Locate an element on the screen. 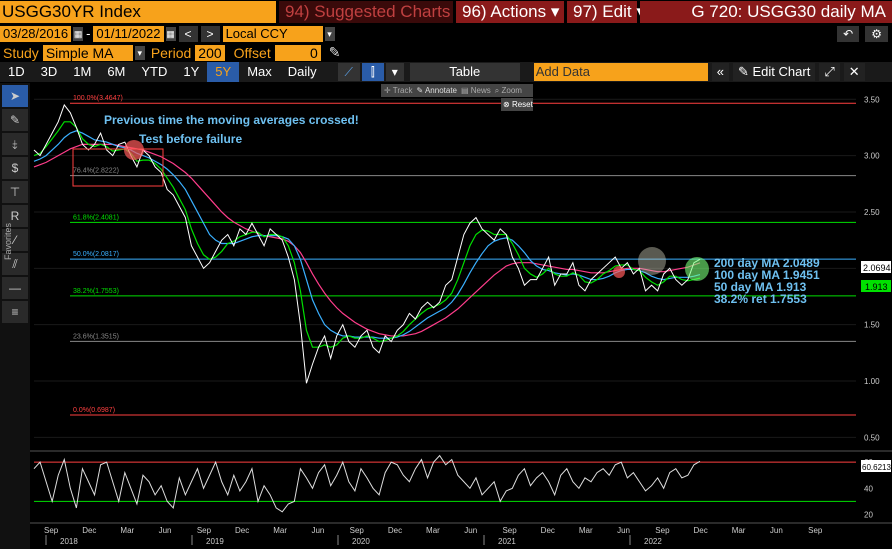 This screenshot has height=549, width=892. edit-button: 97) Edit ▾ is located at coordinates (606, 12).